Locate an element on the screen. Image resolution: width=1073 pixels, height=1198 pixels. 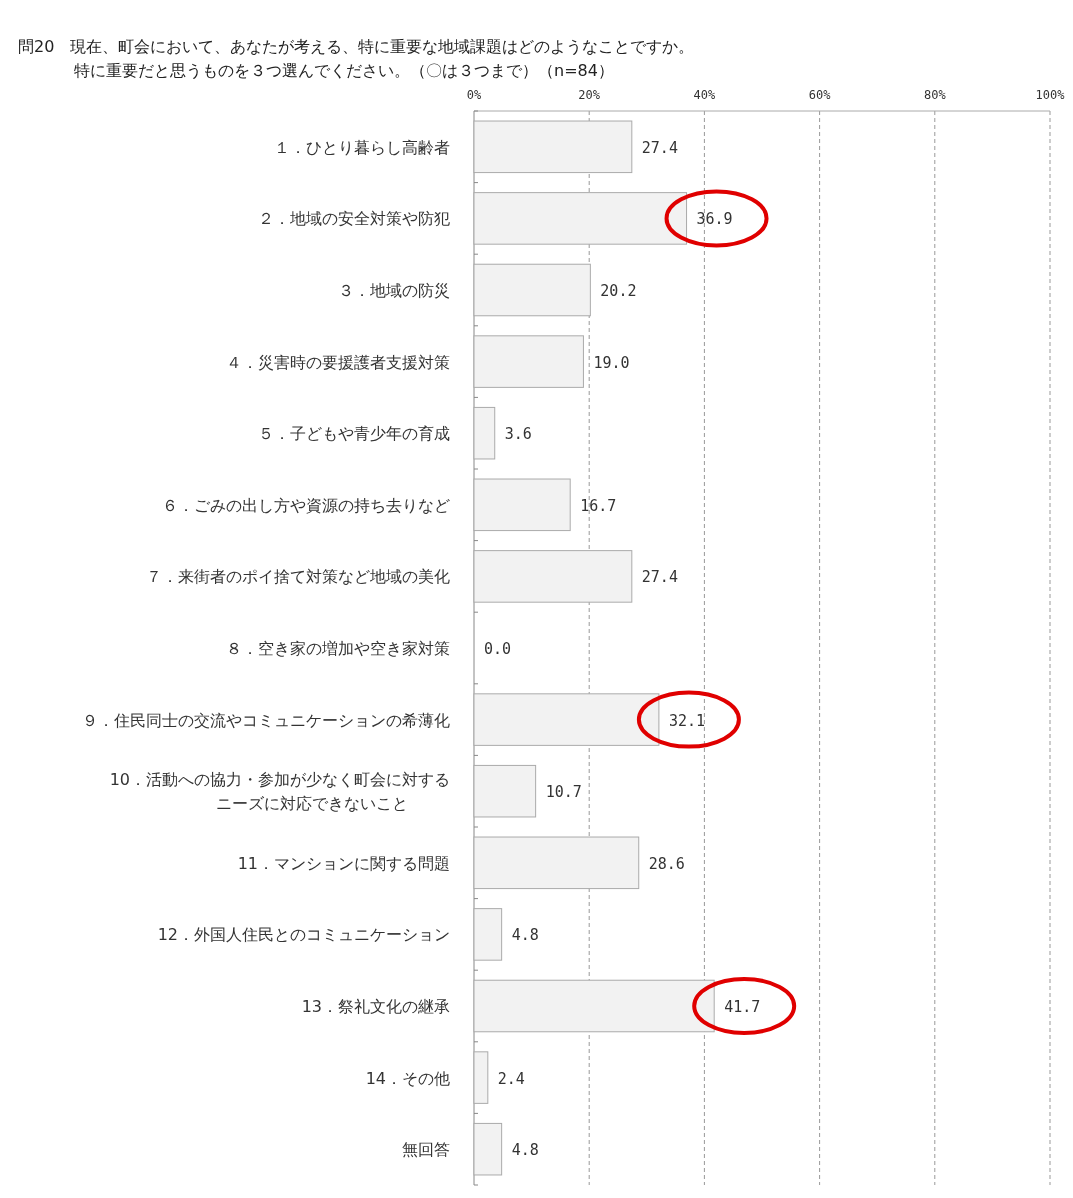
x-tick-label: 60% is located at coordinates (820, 95).